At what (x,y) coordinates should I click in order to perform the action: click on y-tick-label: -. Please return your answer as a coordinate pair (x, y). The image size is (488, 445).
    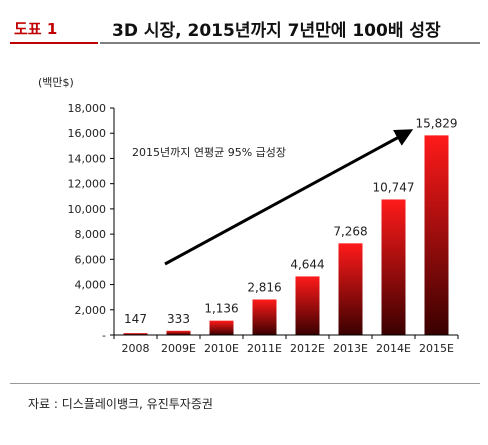
    Looking at the image, I should click on (104, 335).